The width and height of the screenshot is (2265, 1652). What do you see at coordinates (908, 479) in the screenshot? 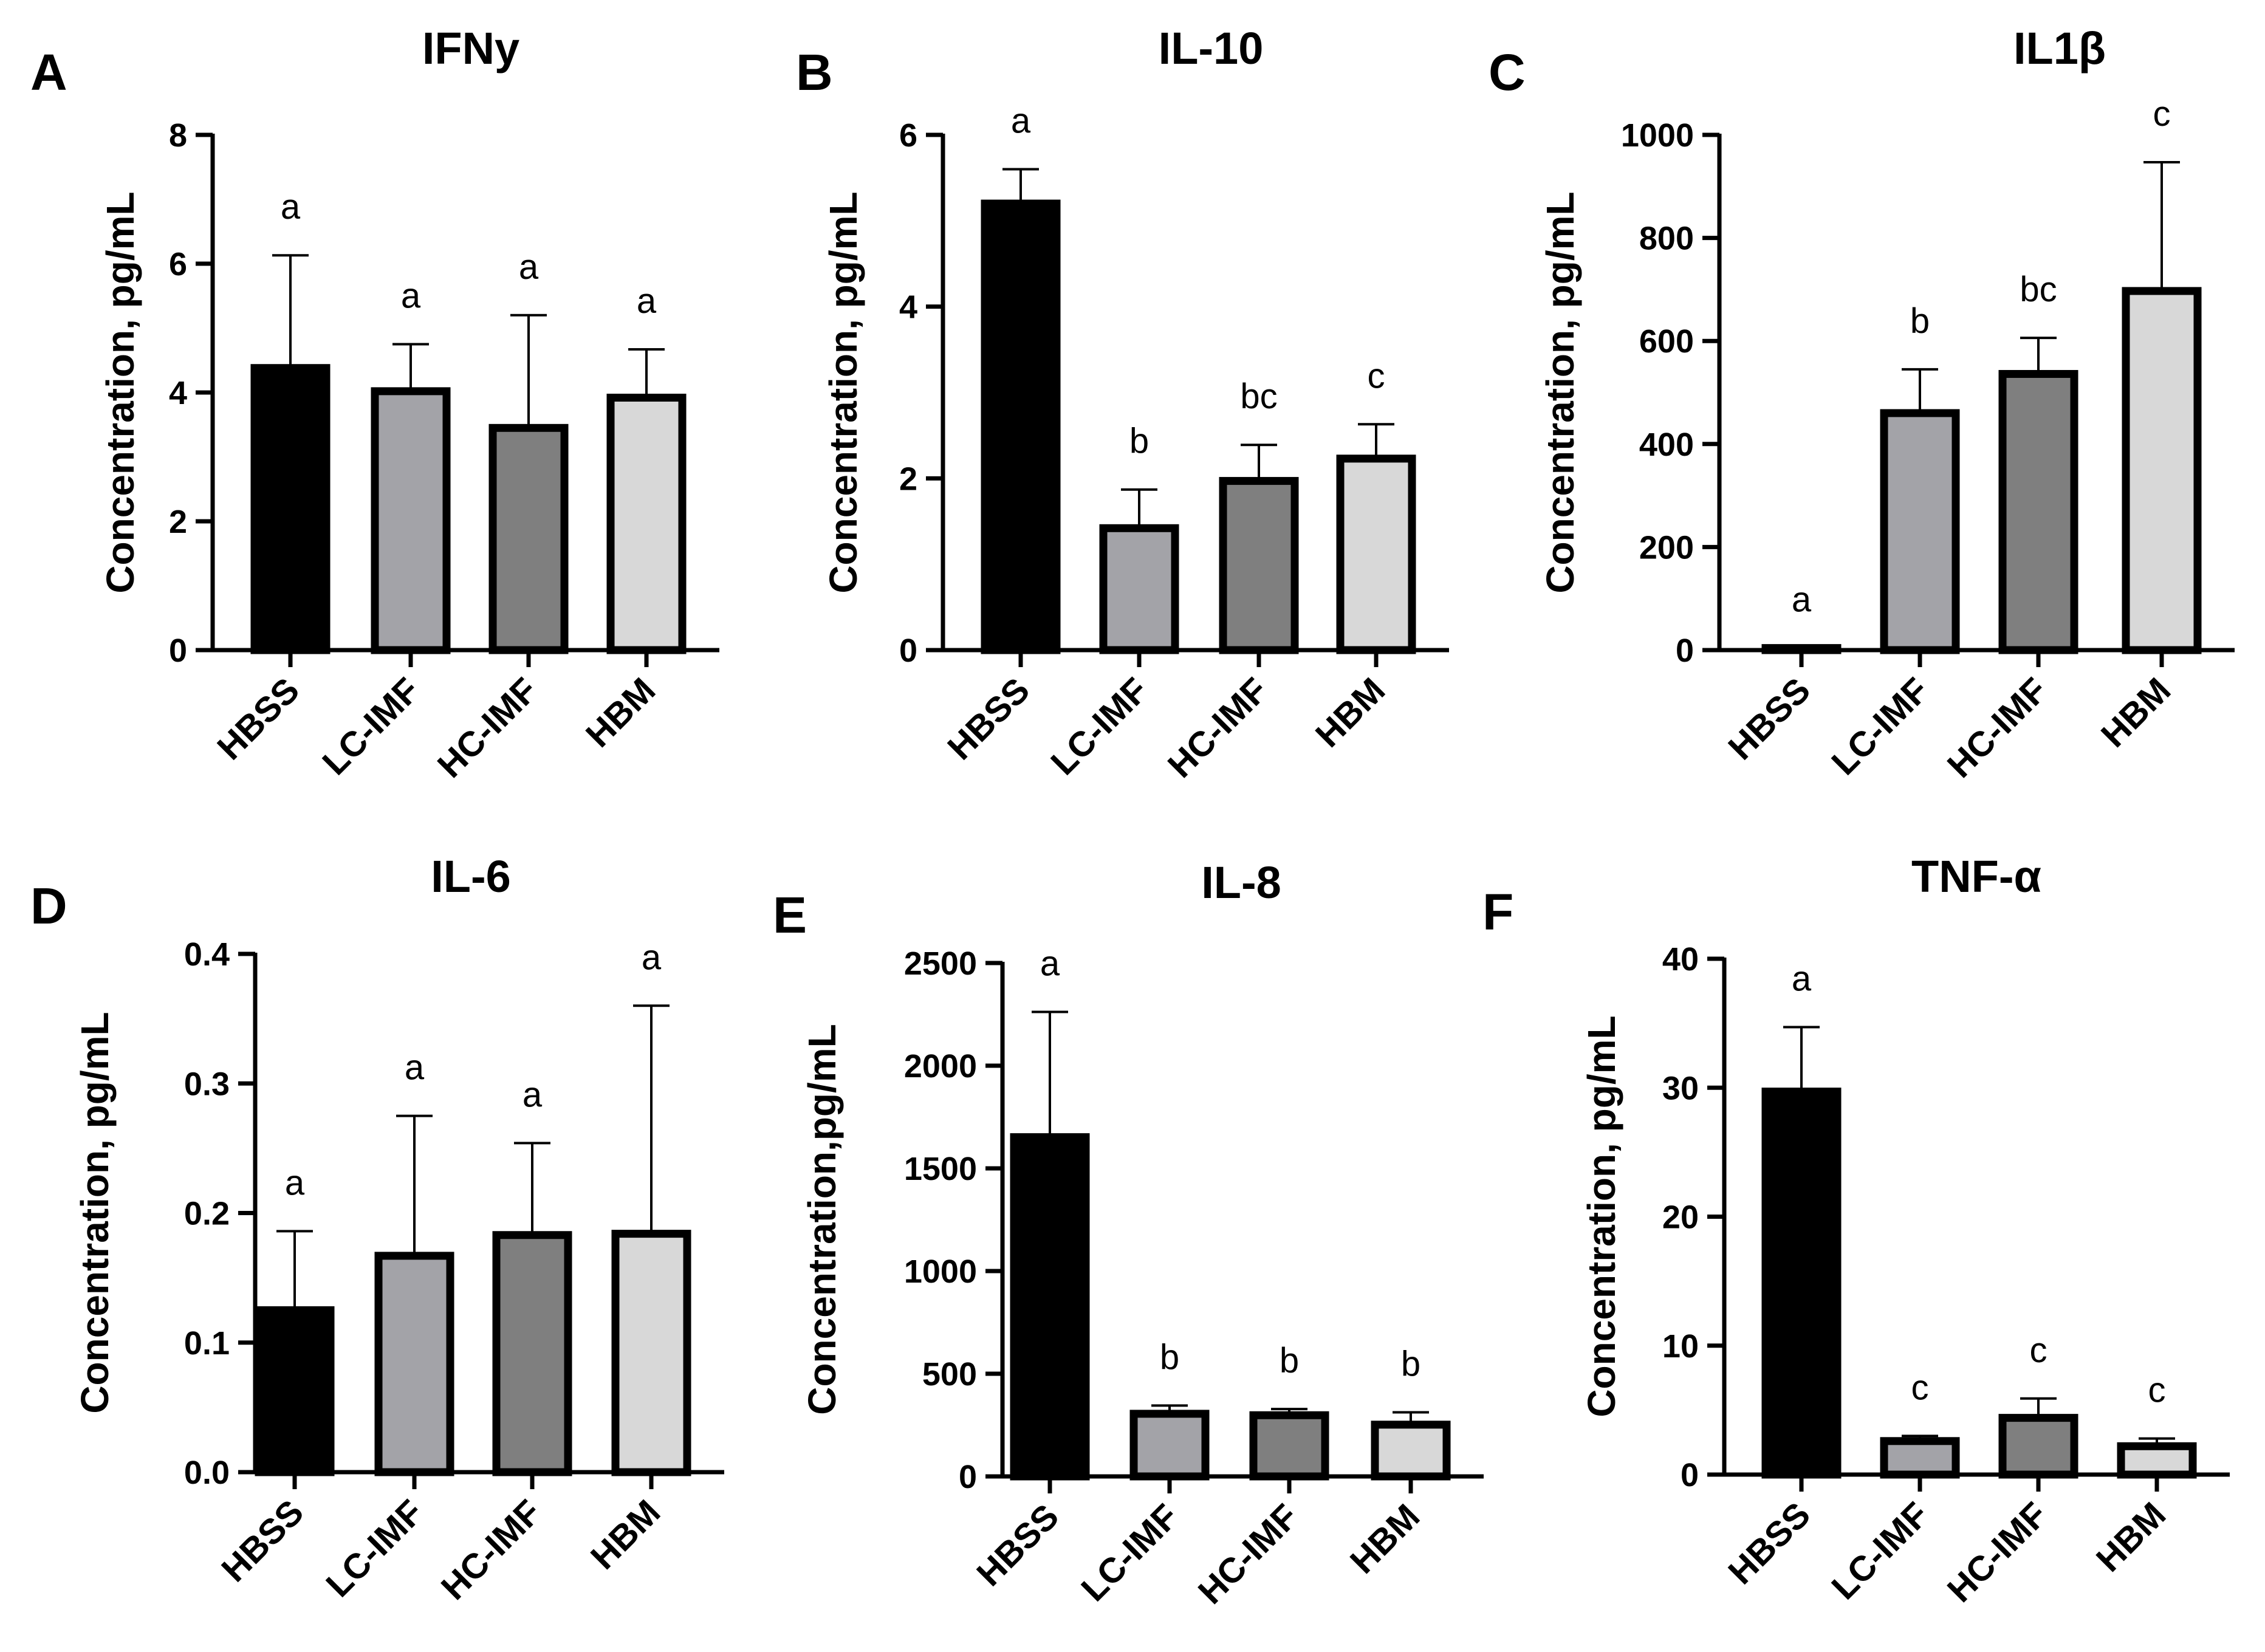
I see `y-tick-label: 2` at bounding box center [908, 479].